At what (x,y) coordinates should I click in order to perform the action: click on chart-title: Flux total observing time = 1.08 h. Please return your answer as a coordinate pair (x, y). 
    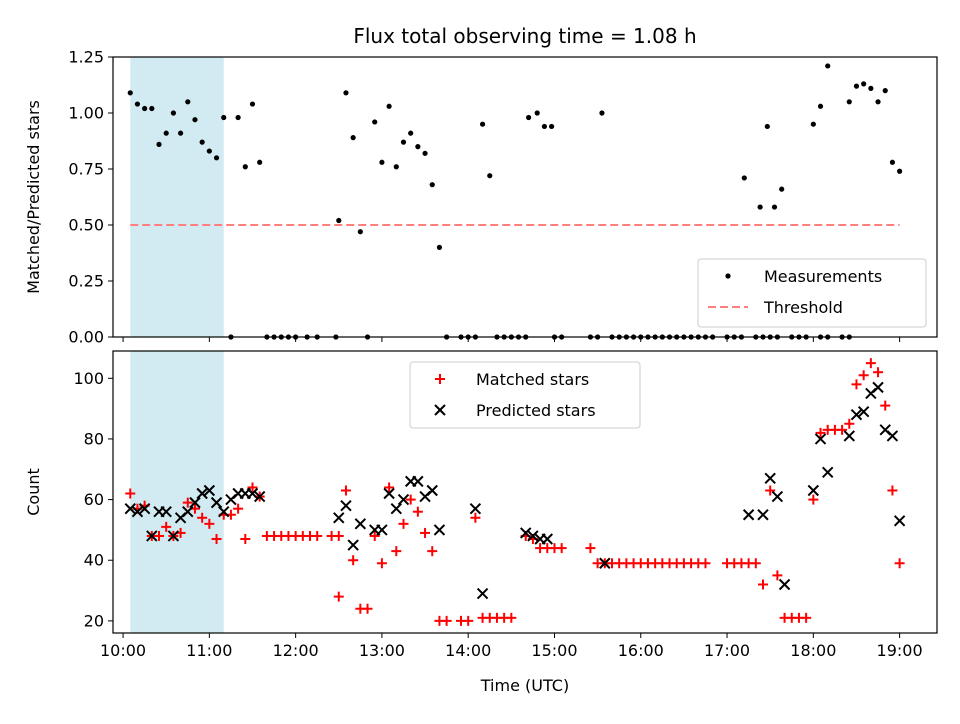
    Looking at the image, I should click on (524, 36).